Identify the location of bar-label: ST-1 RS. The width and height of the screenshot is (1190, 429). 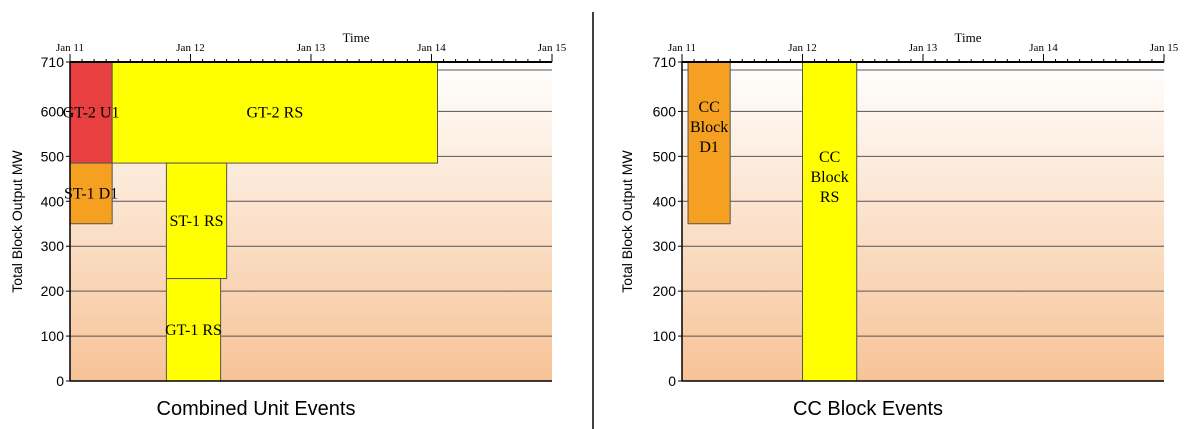
(196, 221).